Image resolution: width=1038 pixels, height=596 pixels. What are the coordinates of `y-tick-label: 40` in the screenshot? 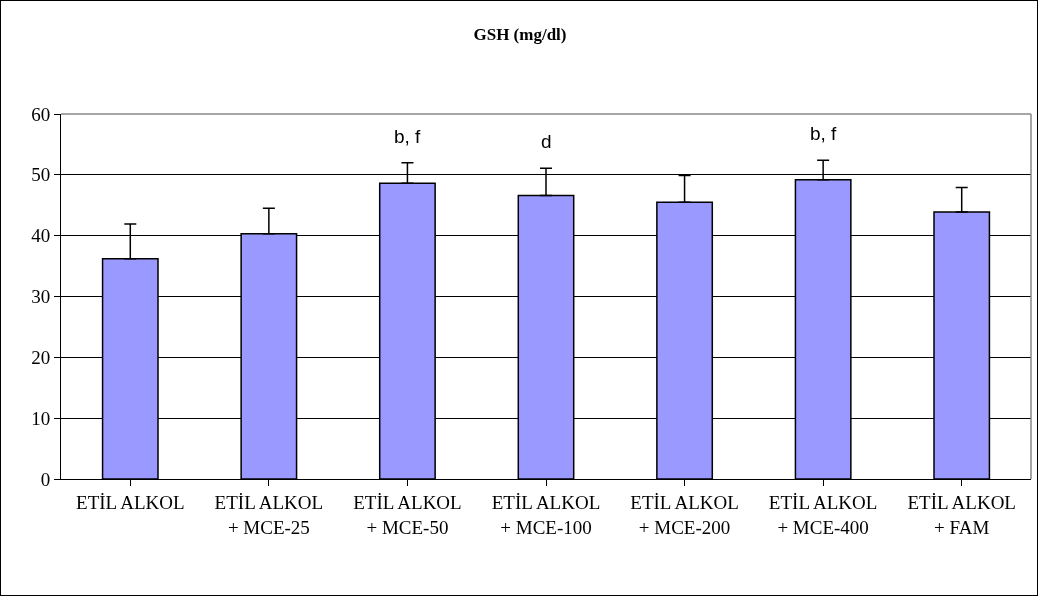 It's located at (41, 236).